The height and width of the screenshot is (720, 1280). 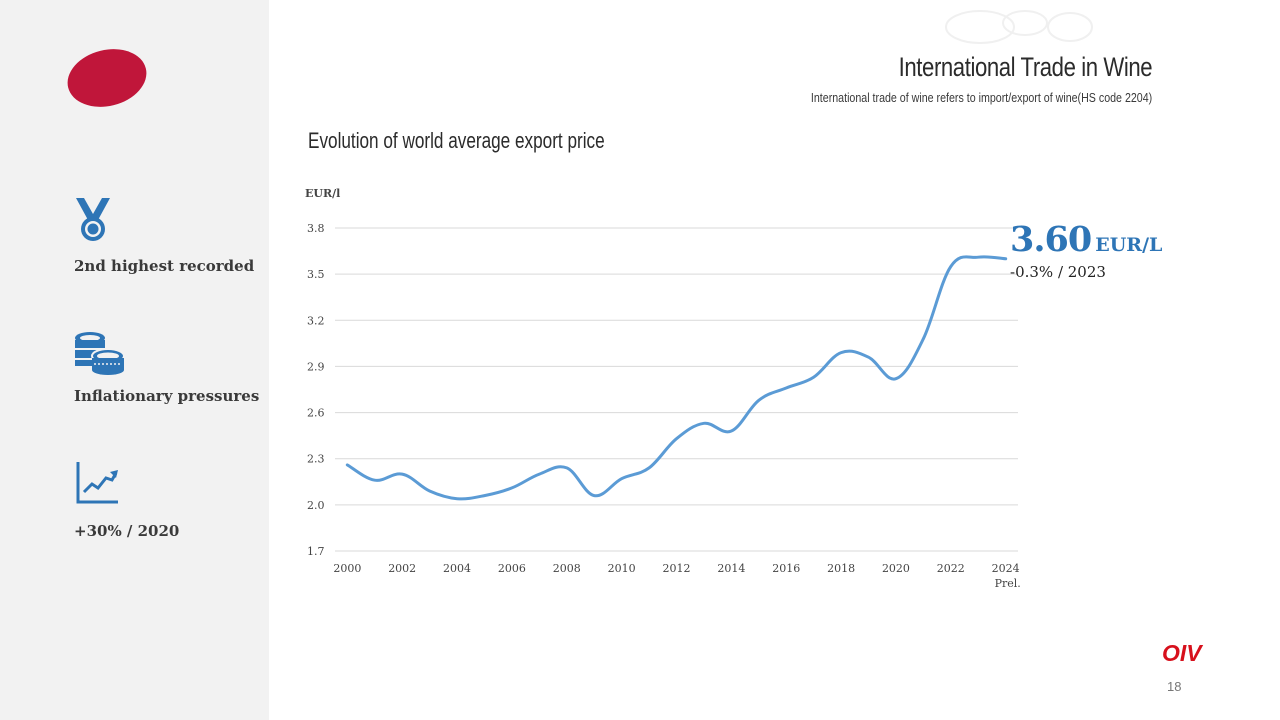 I want to click on page-title: International Trade in Wine, so click(x=1025, y=67).